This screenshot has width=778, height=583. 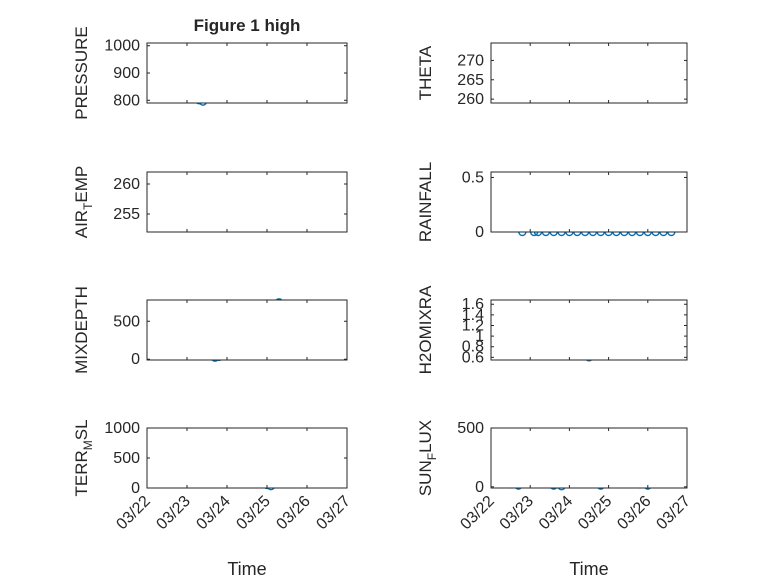 What do you see at coordinates (83, 202) in the screenshot?
I see `y-axis-label: AIRTEMP` at bounding box center [83, 202].